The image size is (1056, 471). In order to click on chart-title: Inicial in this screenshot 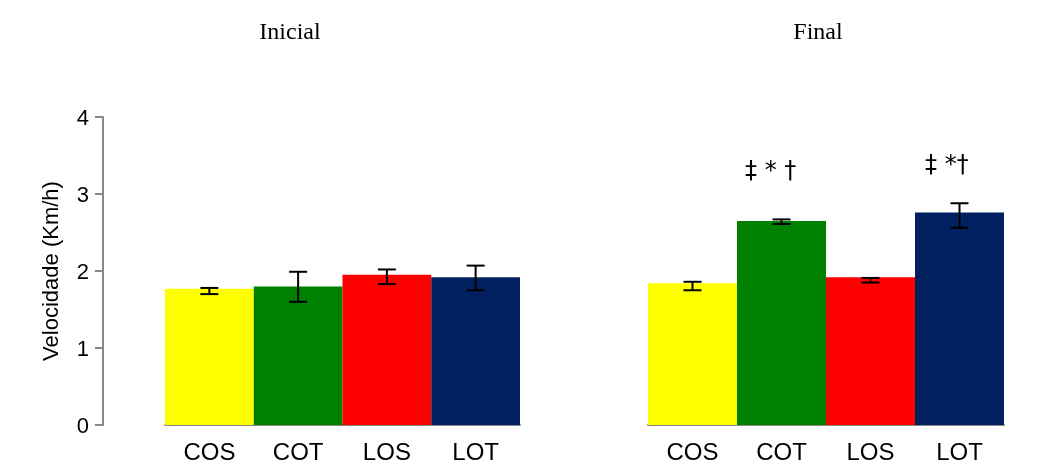, I will do `click(290, 31)`.